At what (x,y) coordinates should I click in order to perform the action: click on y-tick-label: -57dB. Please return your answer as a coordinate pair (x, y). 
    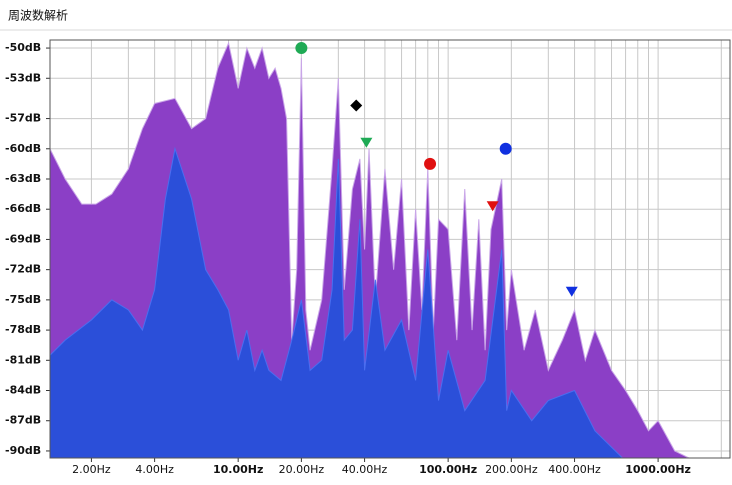
    Looking at the image, I should click on (23, 118).